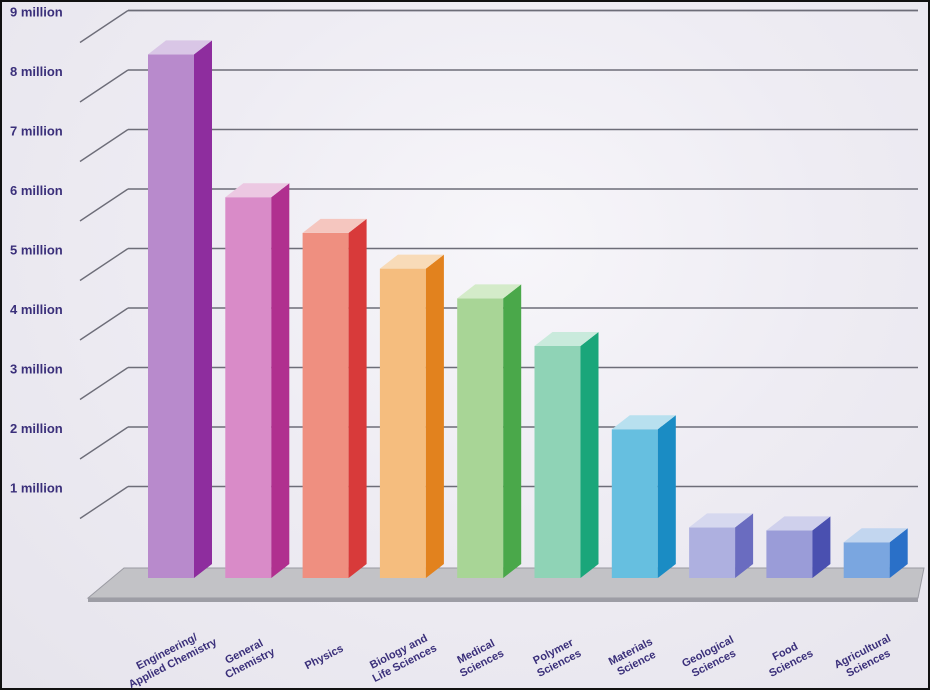  I want to click on y-tick-label: 3 million, so click(36, 369).